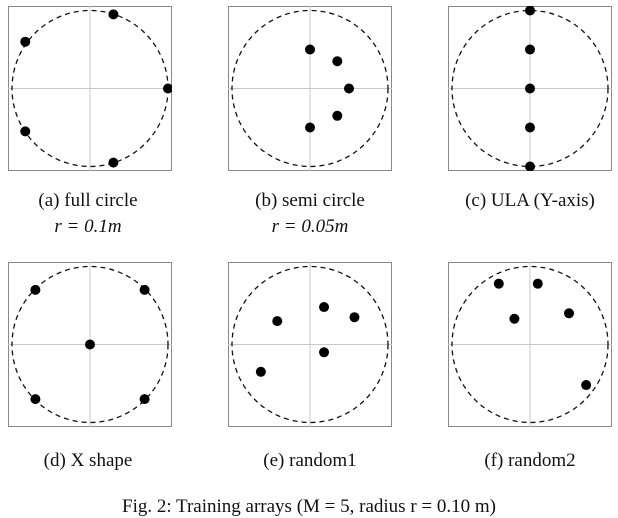  I want to click on radius-semi-circle: r = 0.05m, so click(310, 226).